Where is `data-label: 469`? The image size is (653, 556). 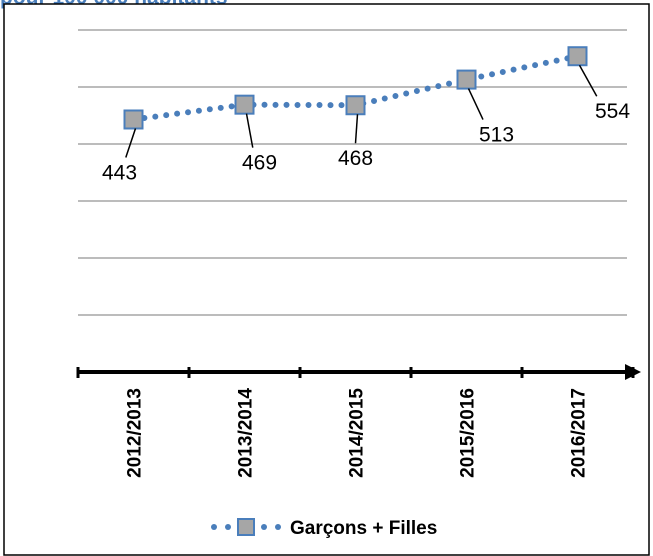
data-label: 469 is located at coordinates (259, 163).